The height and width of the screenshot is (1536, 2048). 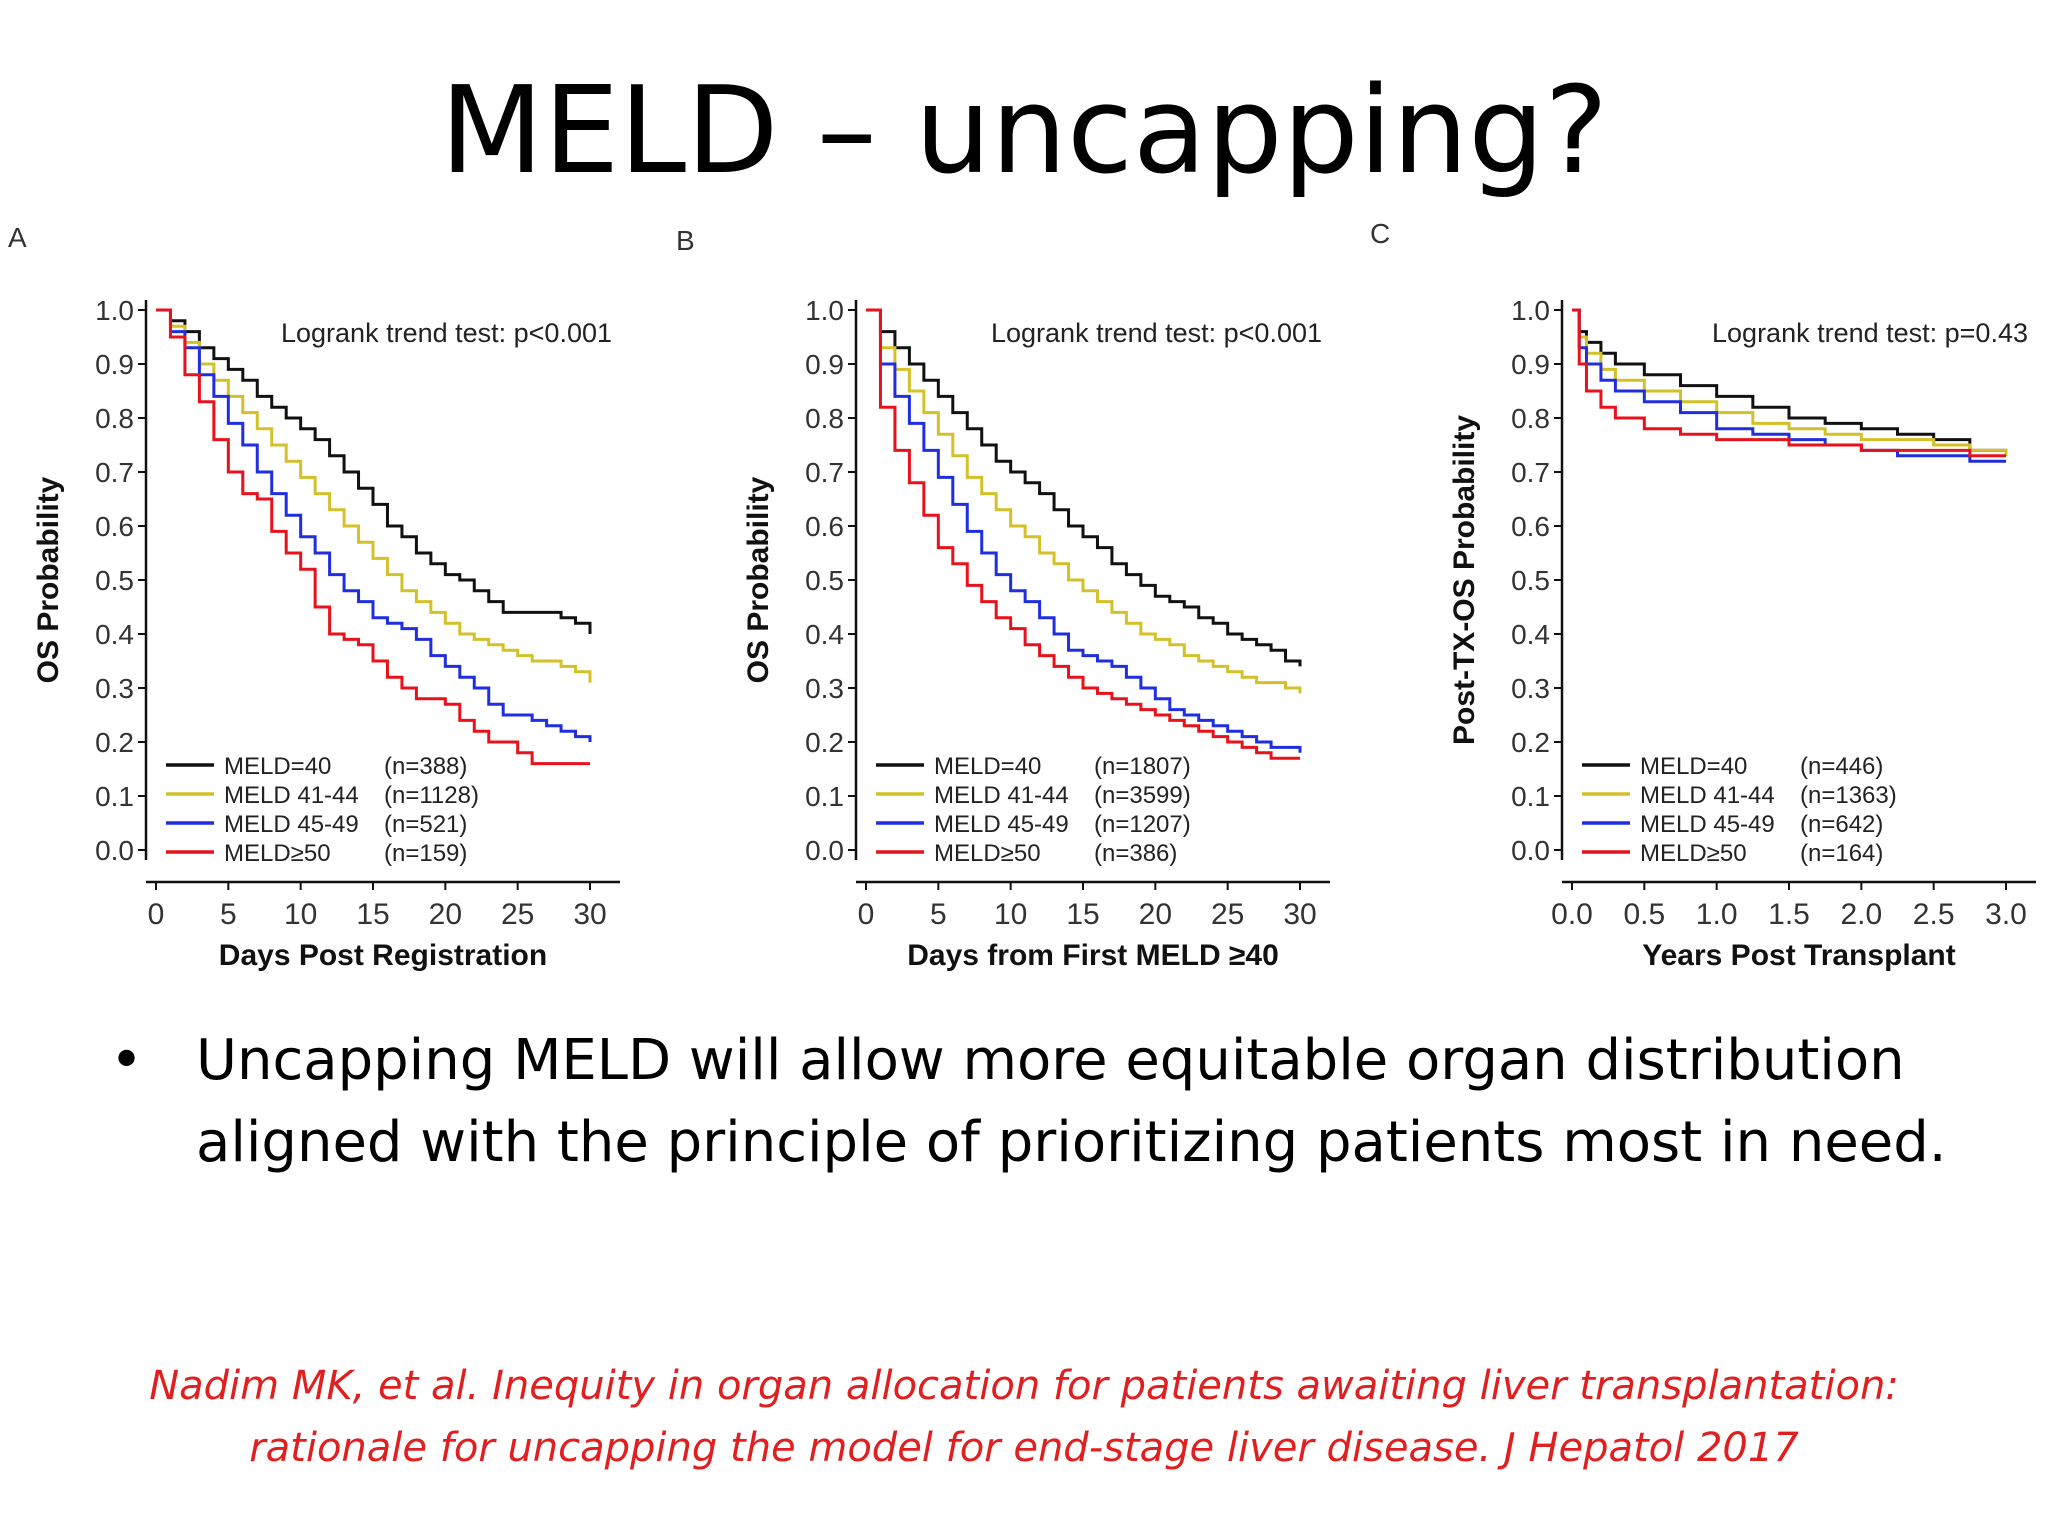 What do you see at coordinates (1093, 955) in the screenshot?
I see `x-axis-label: Days from First MELD ≥40` at bounding box center [1093, 955].